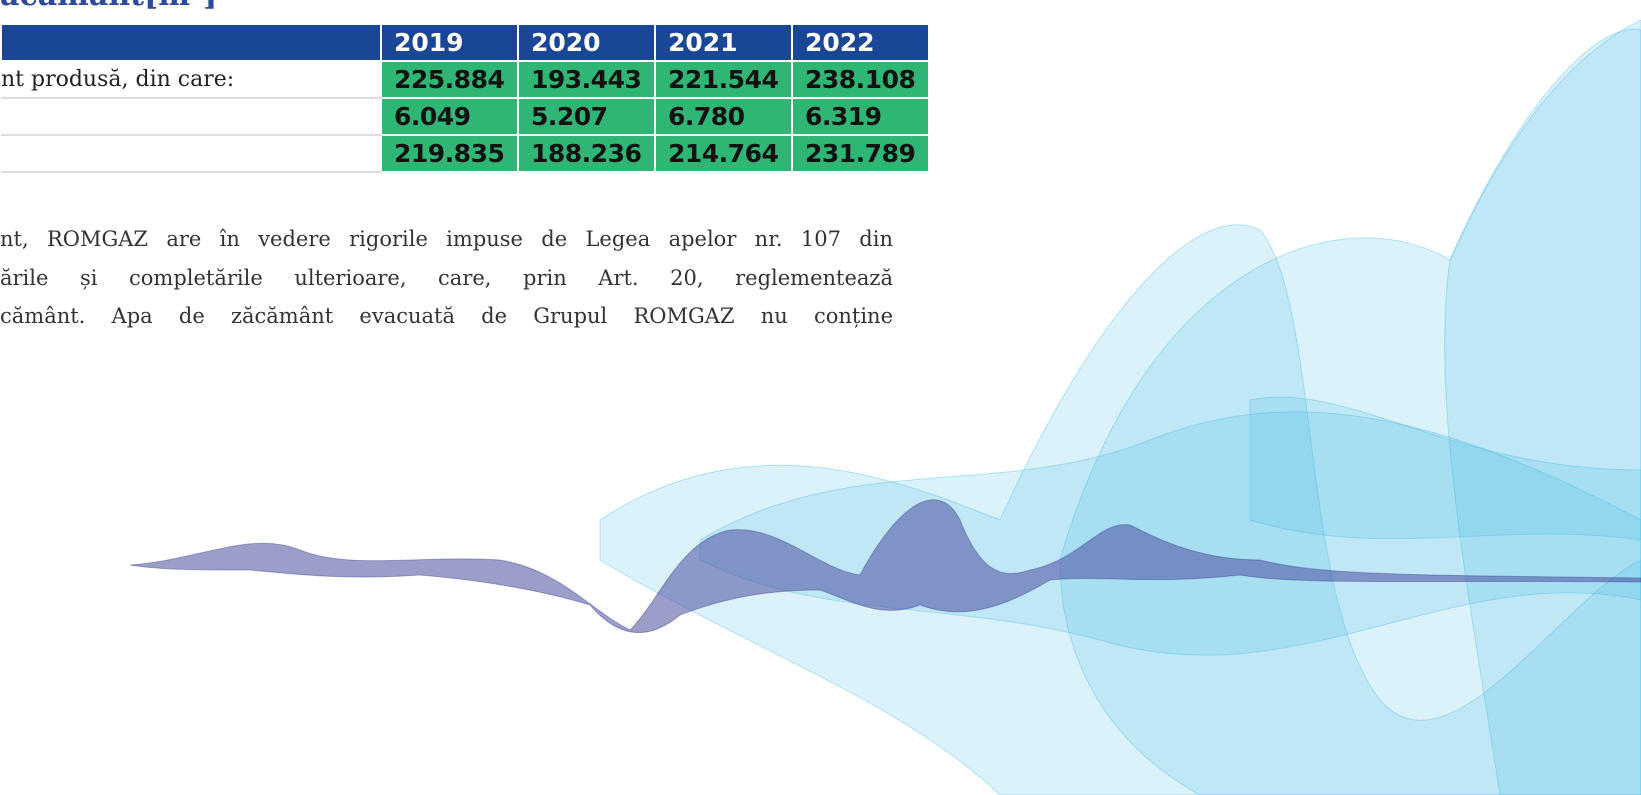  Describe the element at coordinates (723, 79) in the screenshot. I see `cell: 221.544` at that location.